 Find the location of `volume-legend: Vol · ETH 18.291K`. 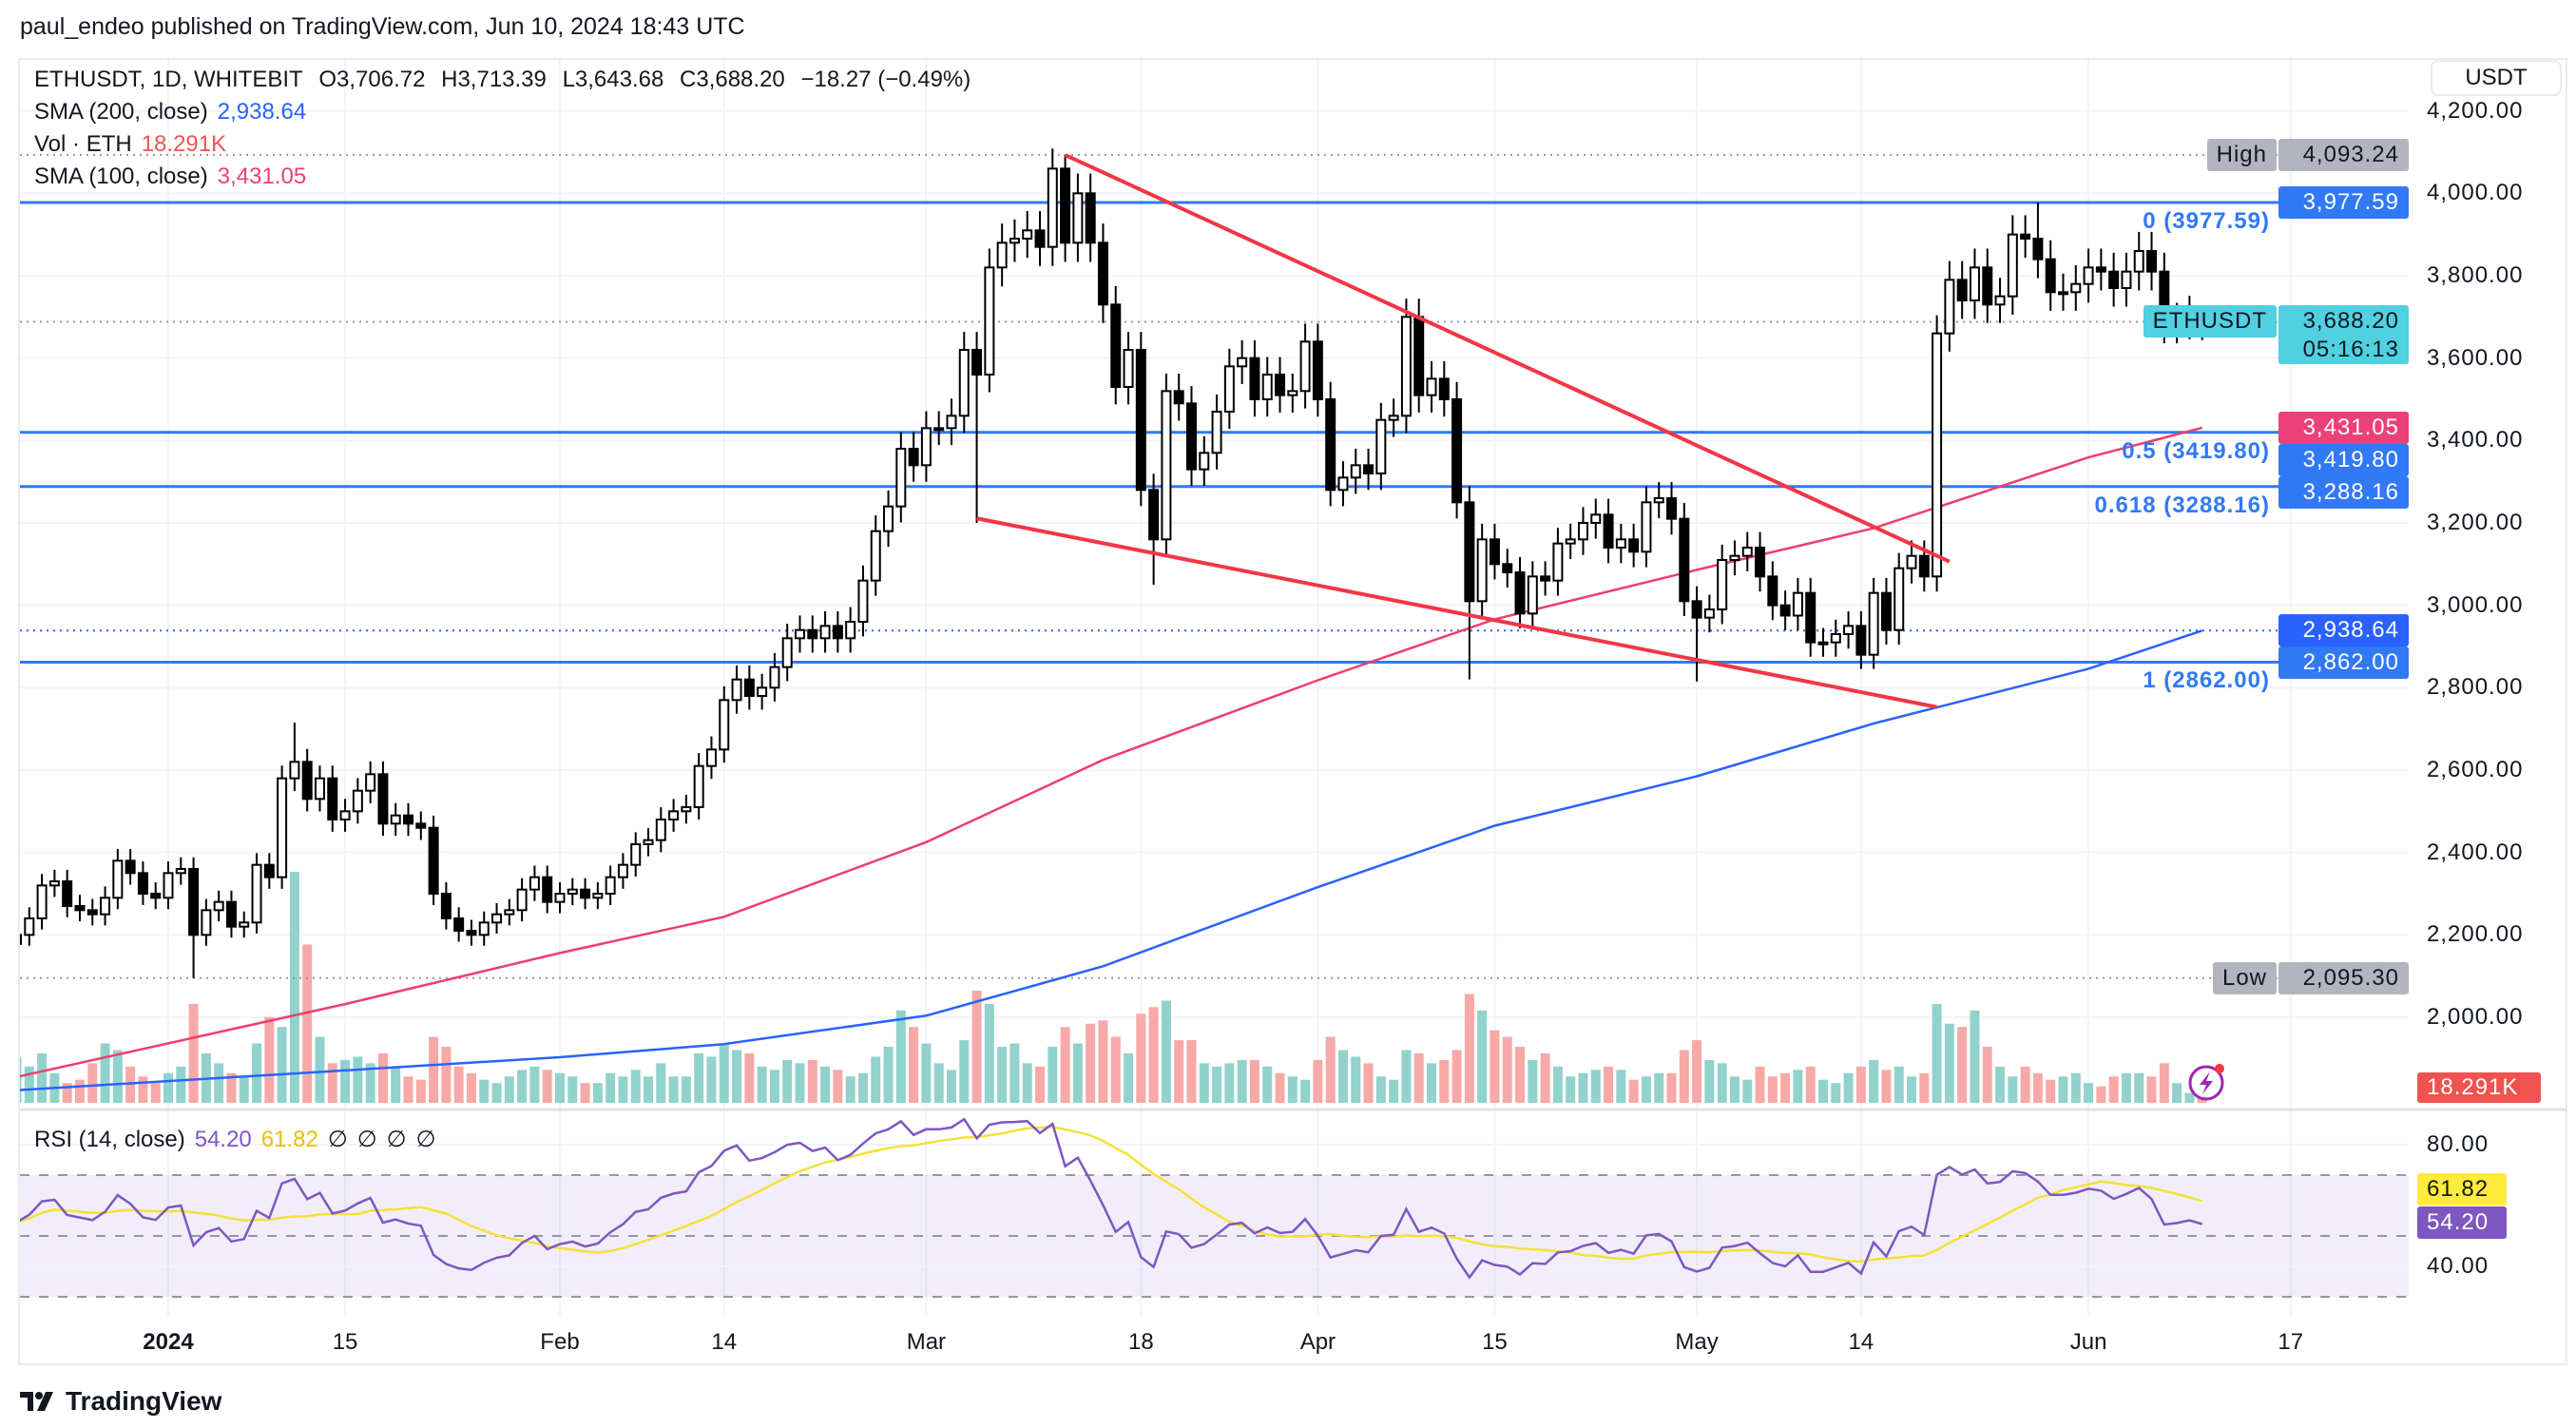

volume-legend: Vol · ETH 18.291K is located at coordinates (135, 144).